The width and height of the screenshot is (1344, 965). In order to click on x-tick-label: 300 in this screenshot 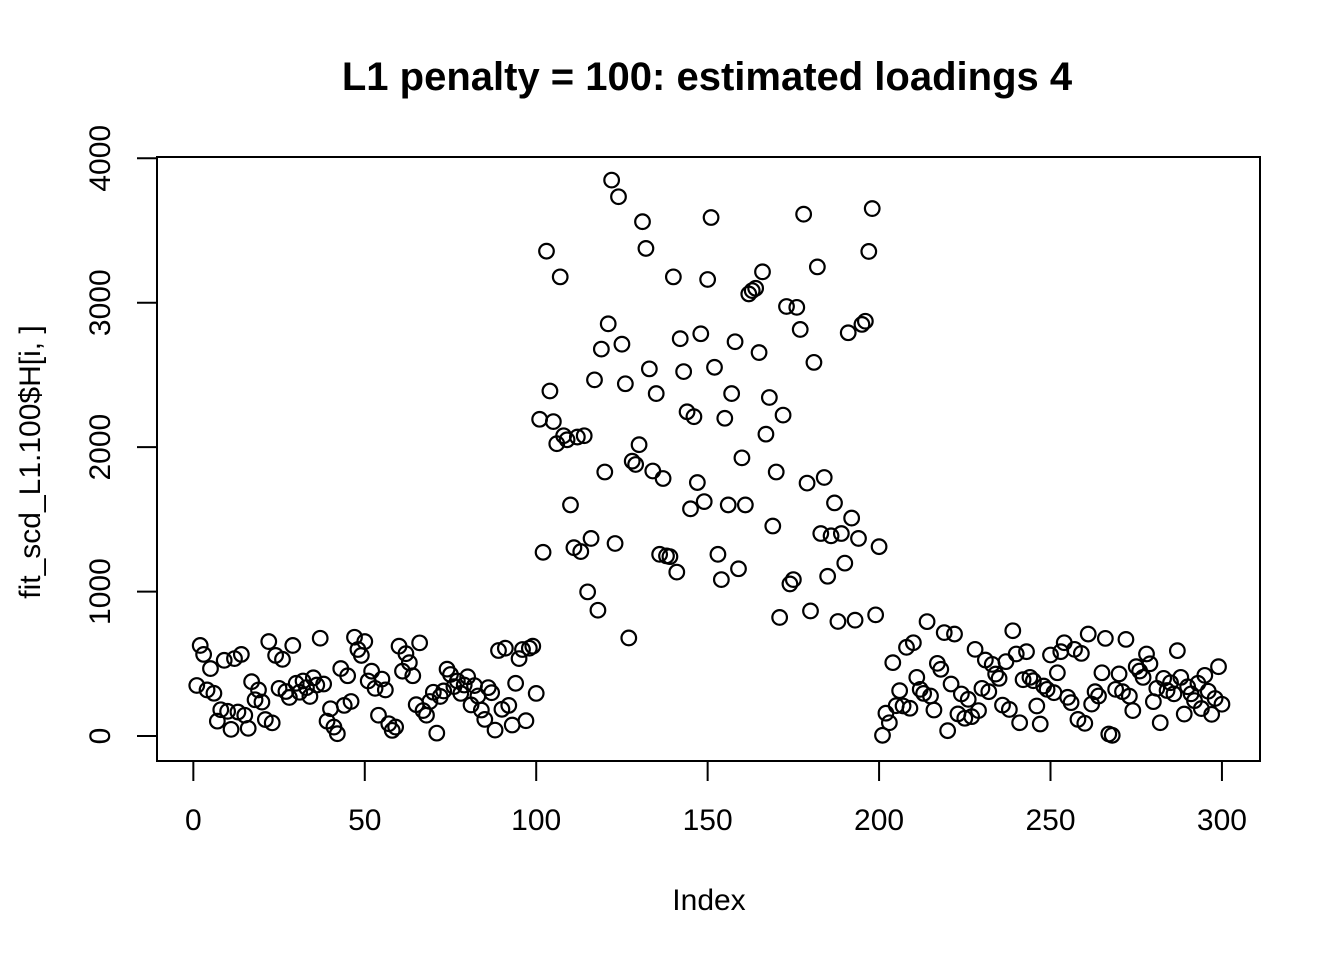, I will do `click(1222, 820)`.